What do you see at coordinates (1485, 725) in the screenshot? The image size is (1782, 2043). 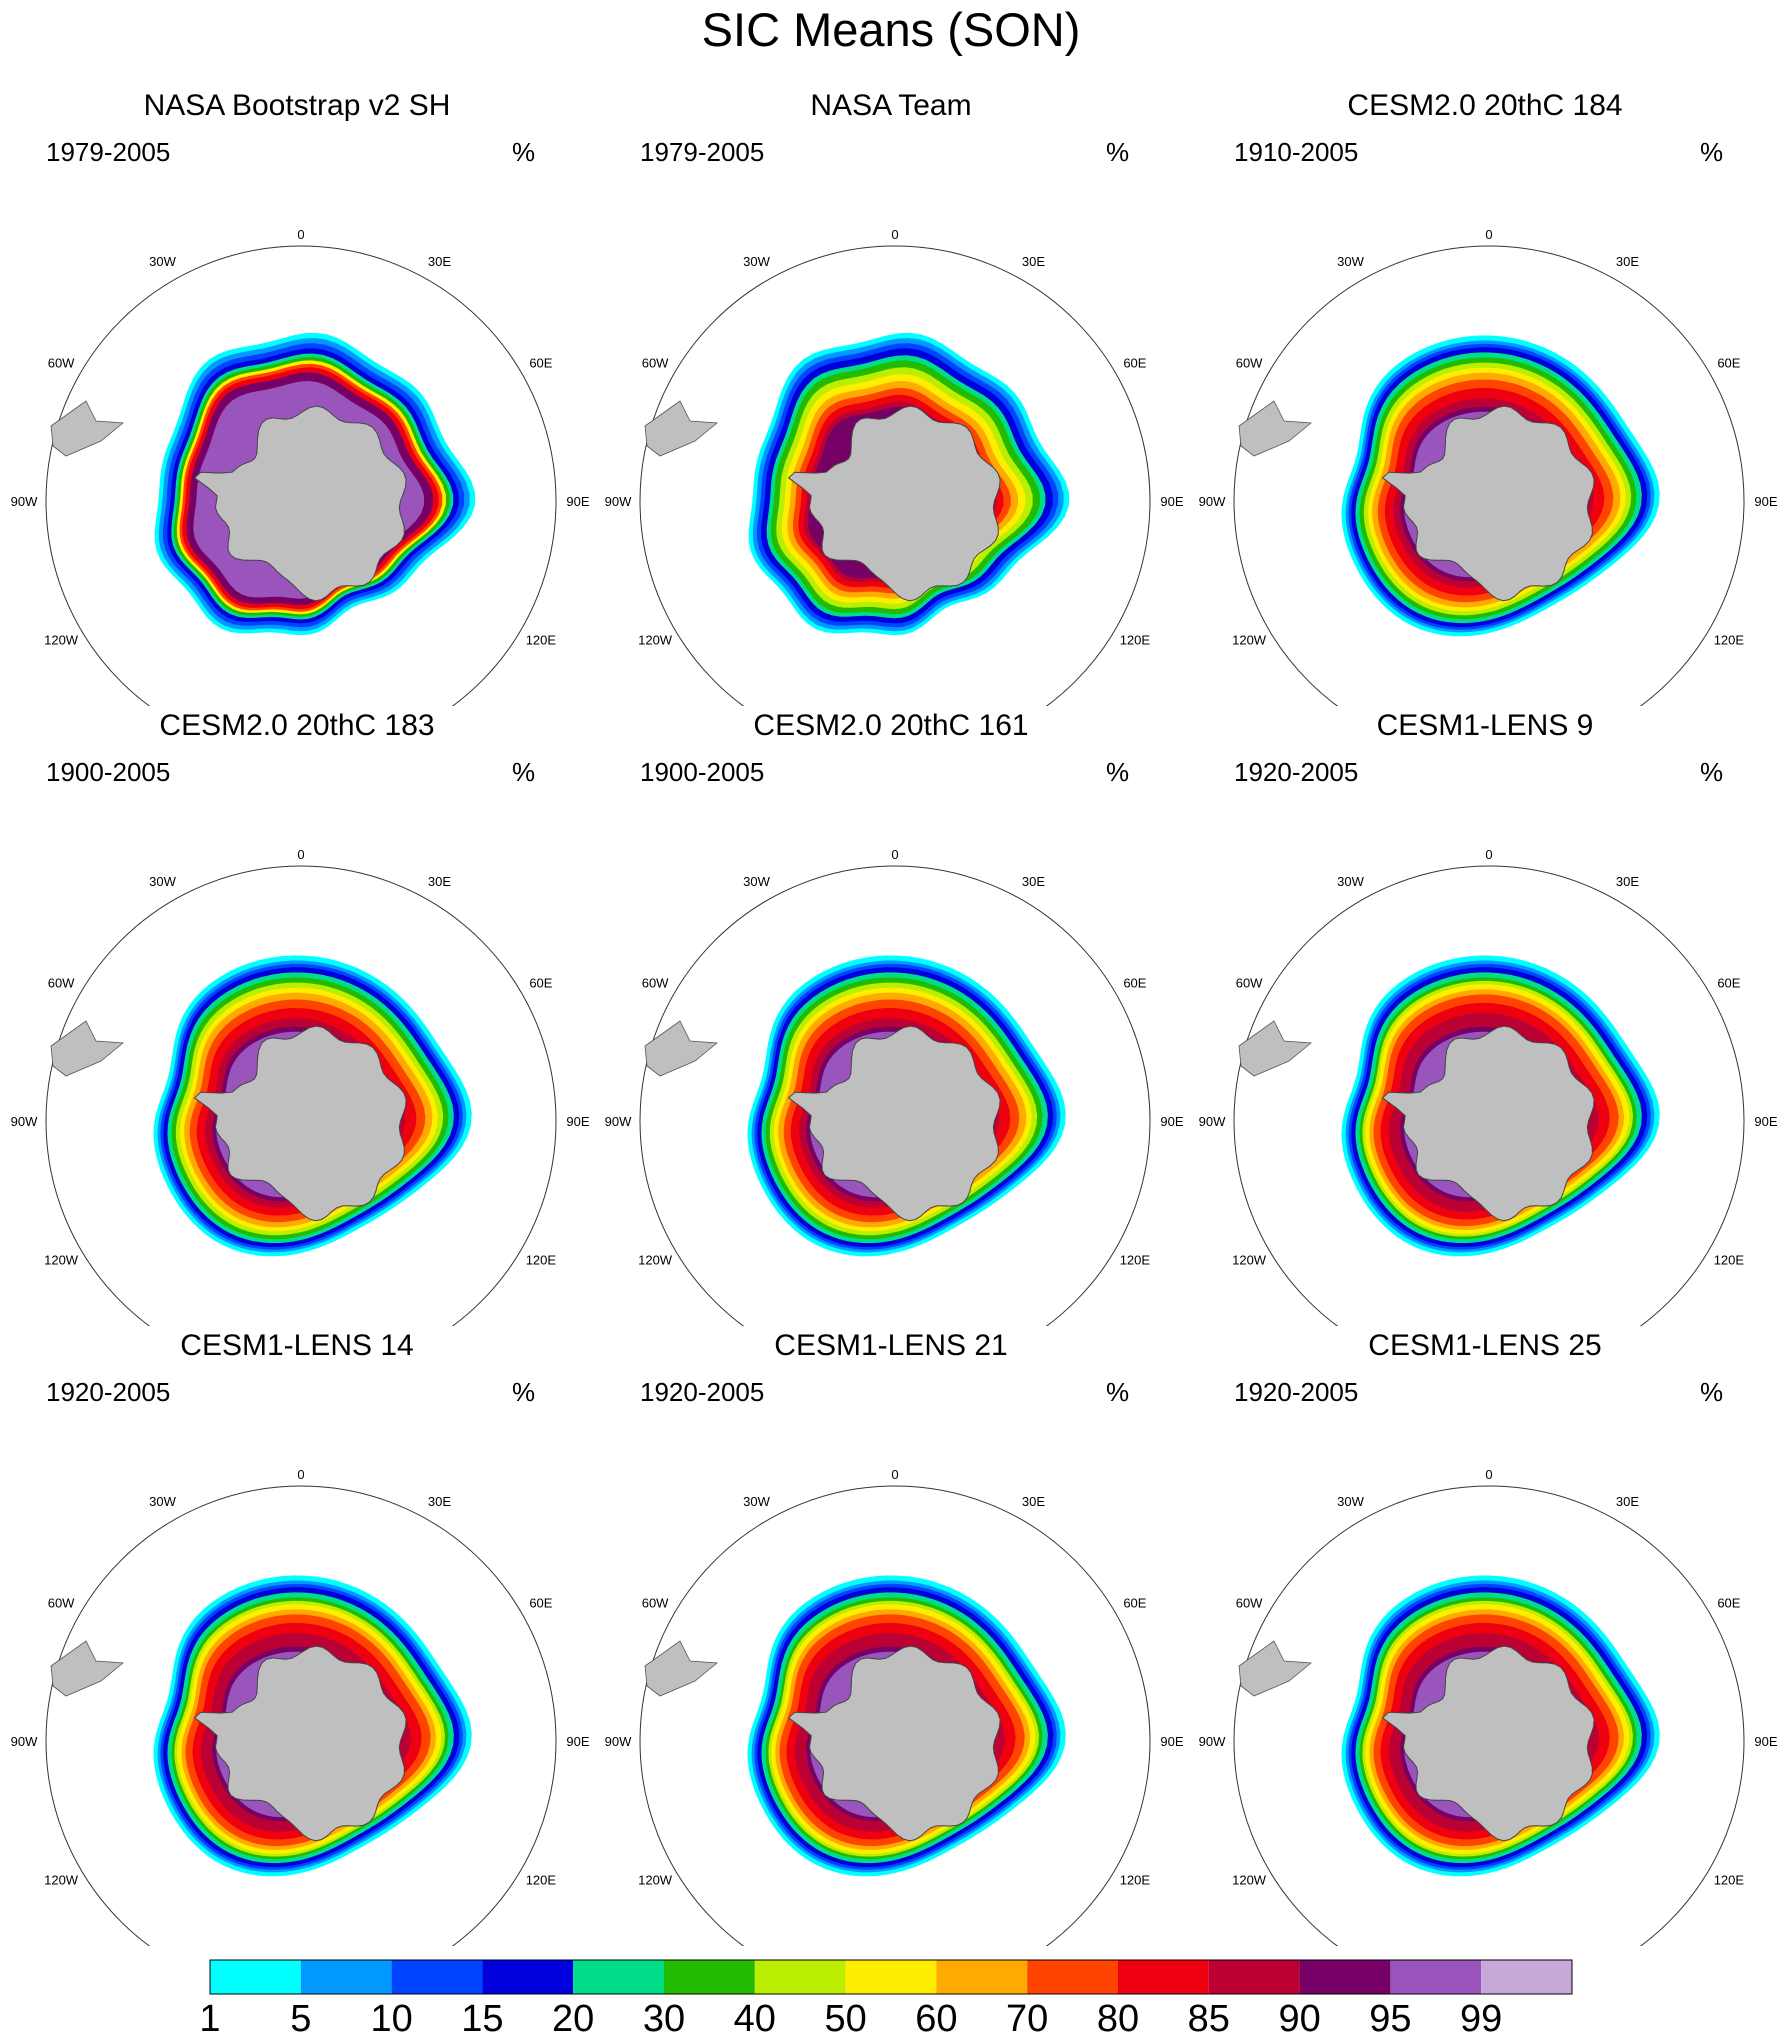 I see `panel-title: CESM1-LENS 9` at bounding box center [1485, 725].